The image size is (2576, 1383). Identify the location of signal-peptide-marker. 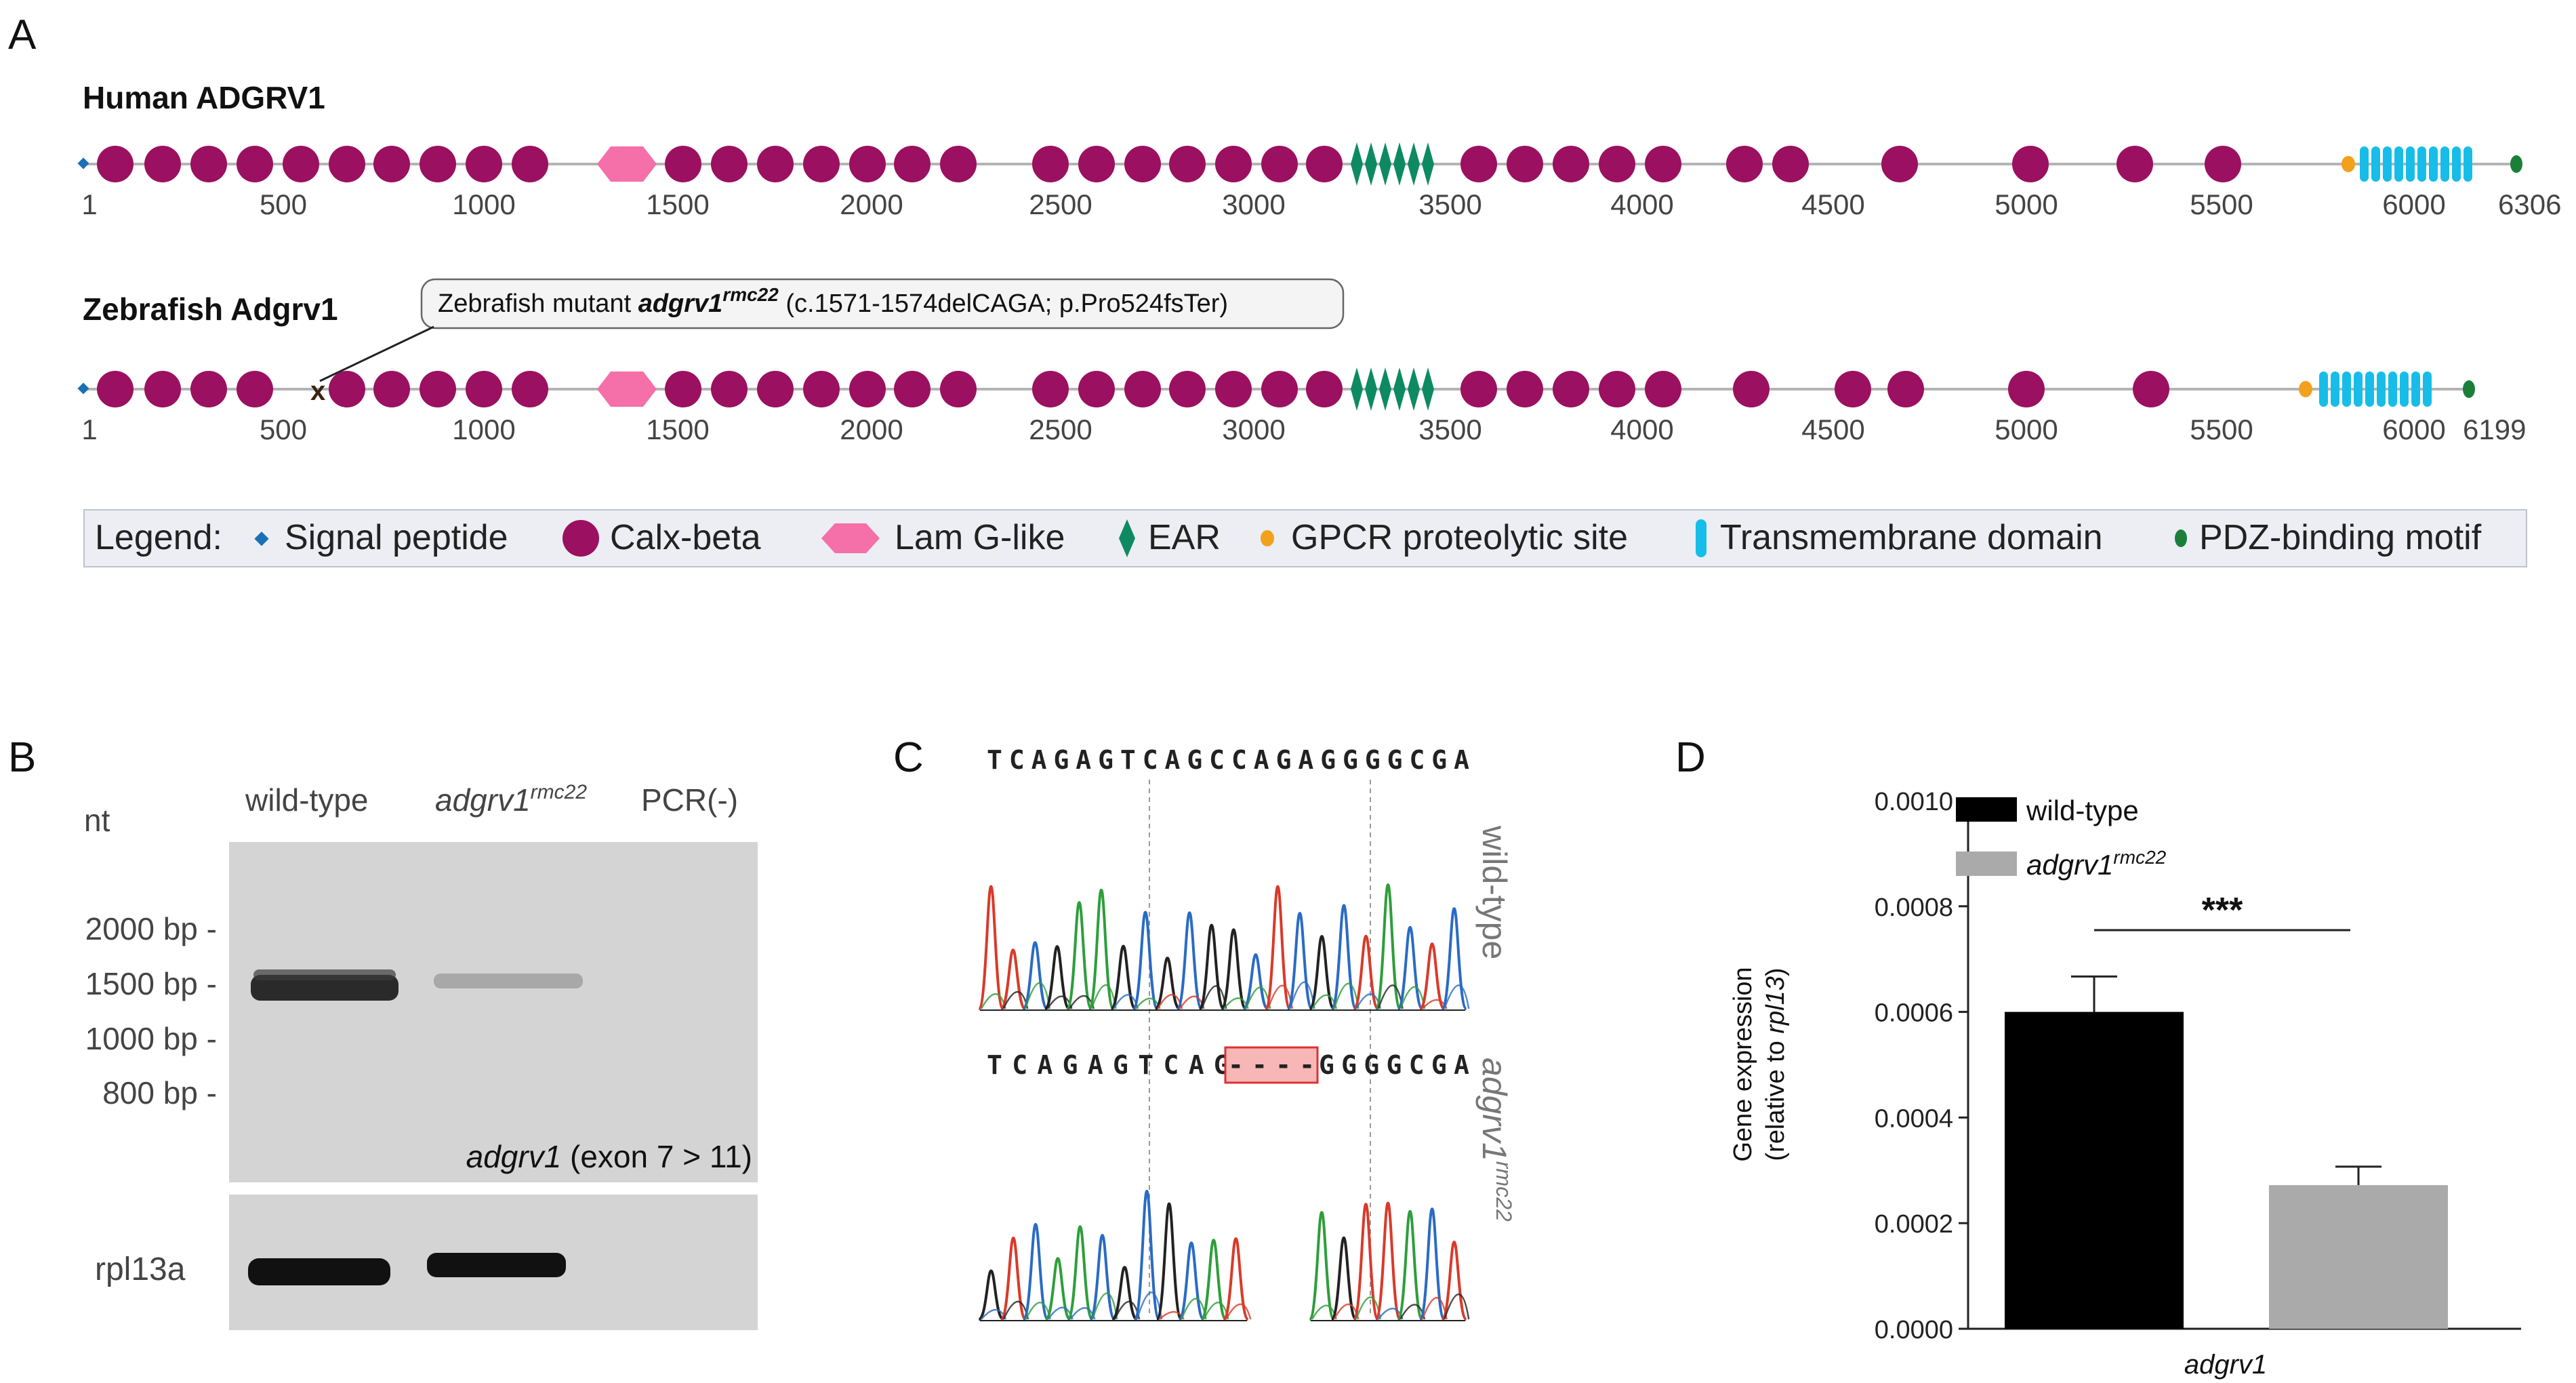
(83, 388).